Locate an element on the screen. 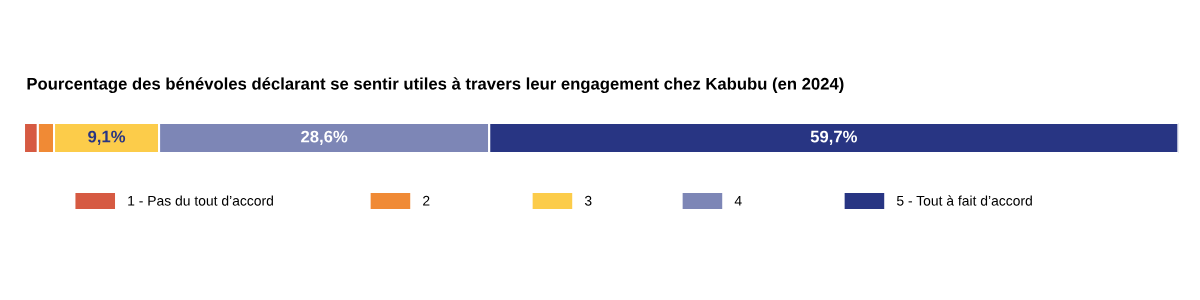  data-label: 9,1% is located at coordinates (107, 137).